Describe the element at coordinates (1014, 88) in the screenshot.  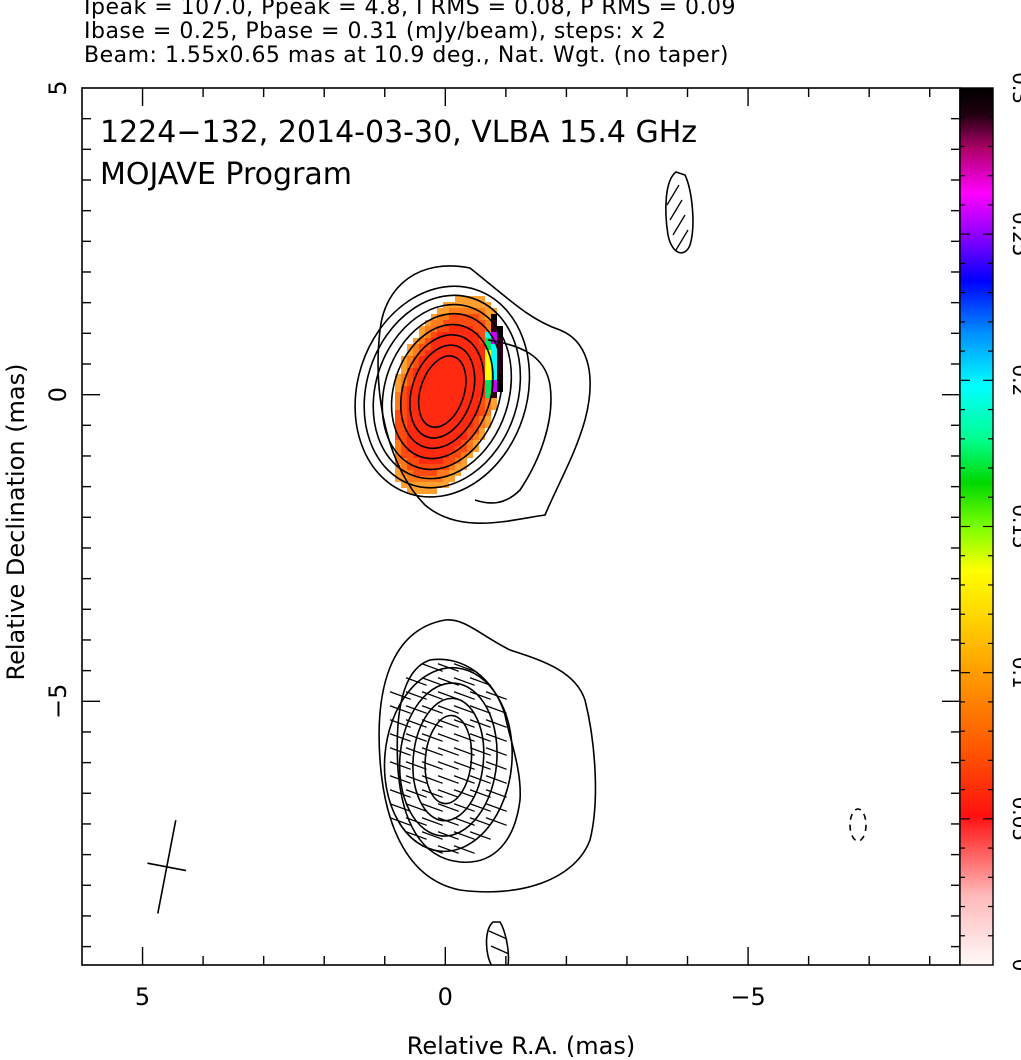
I see `colorbar-label: 0.3` at that location.